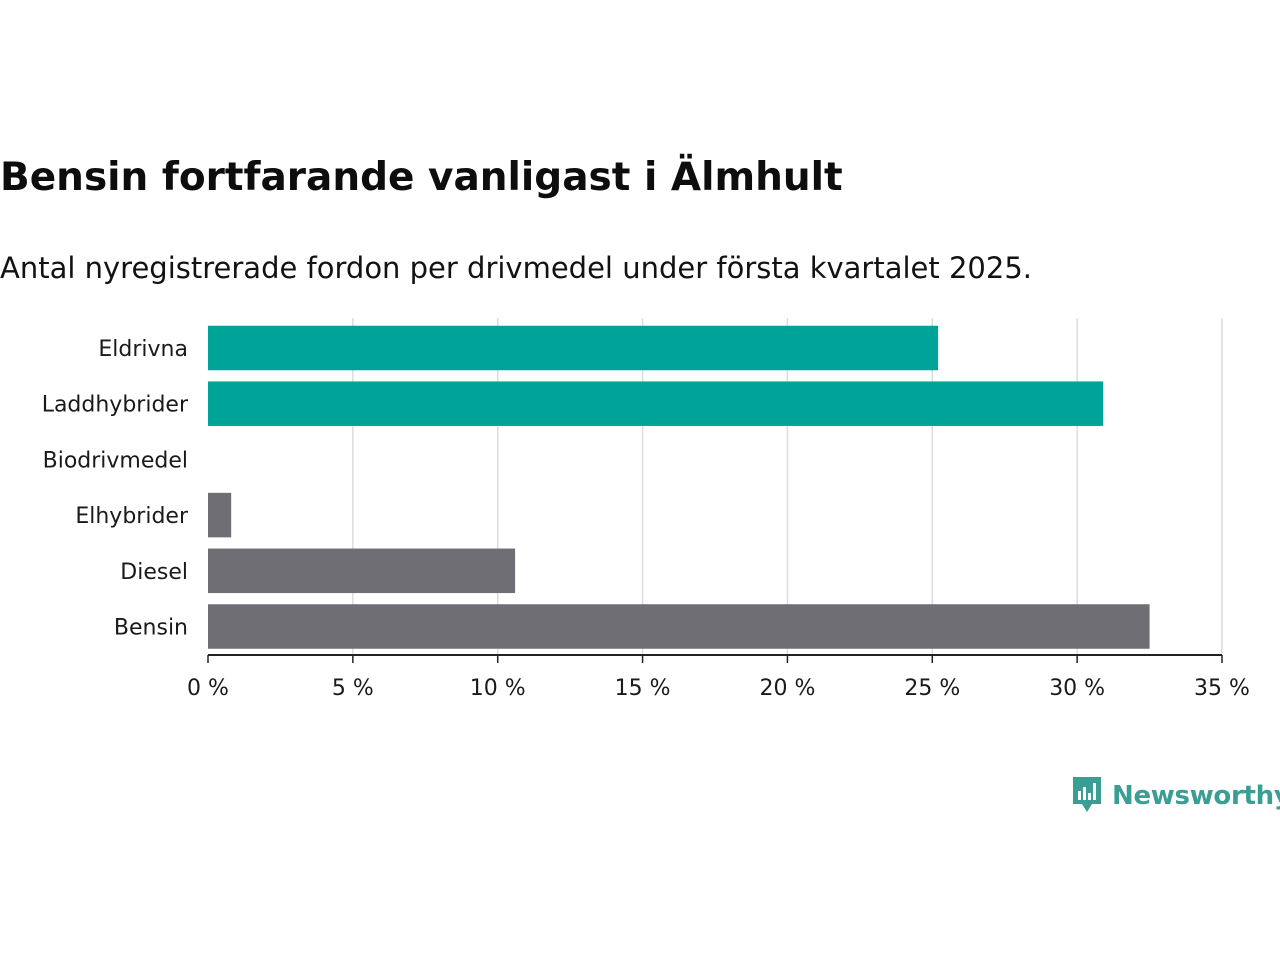 The image size is (1280, 960). Describe the element at coordinates (1087, 794) in the screenshot. I see `newsworthy-chart-logo-icon` at that location.